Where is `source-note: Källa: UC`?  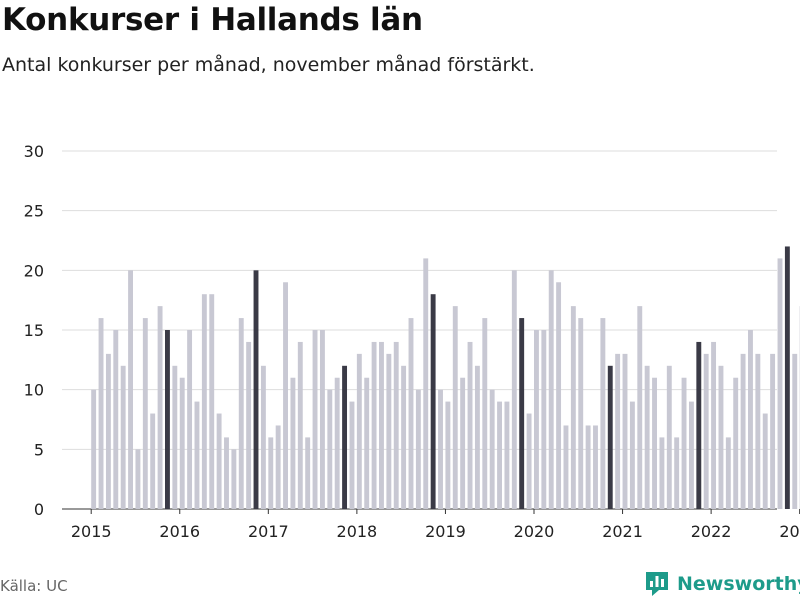
source-note: Källa: UC is located at coordinates (34, 586).